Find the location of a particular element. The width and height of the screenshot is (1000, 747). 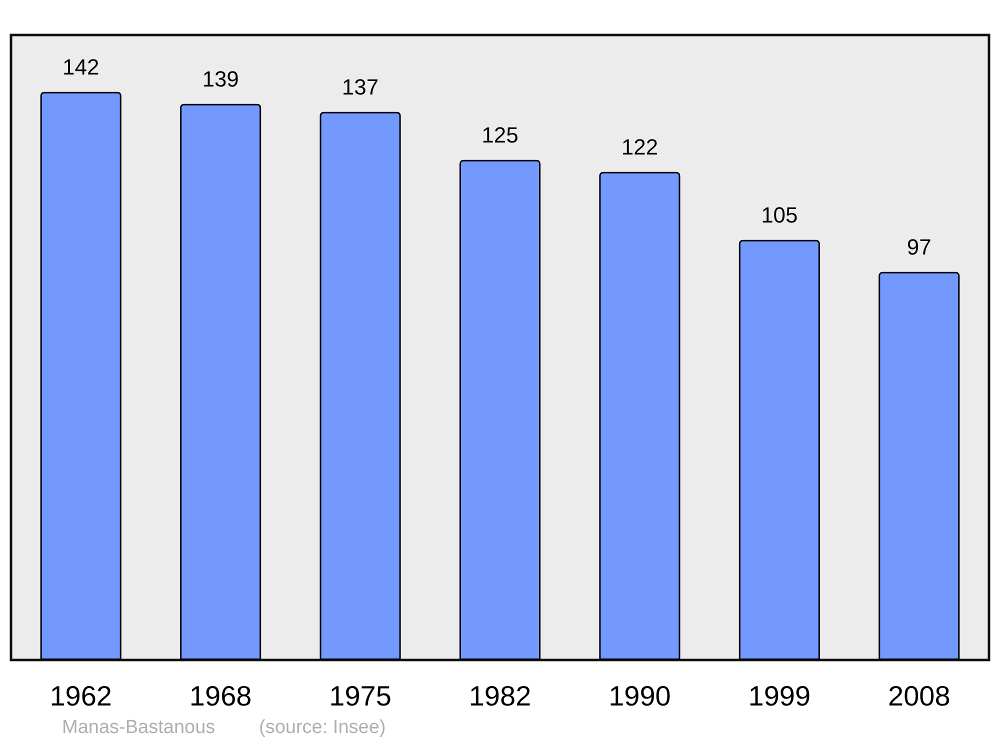

data-label: 97 is located at coordinates (919, 247).